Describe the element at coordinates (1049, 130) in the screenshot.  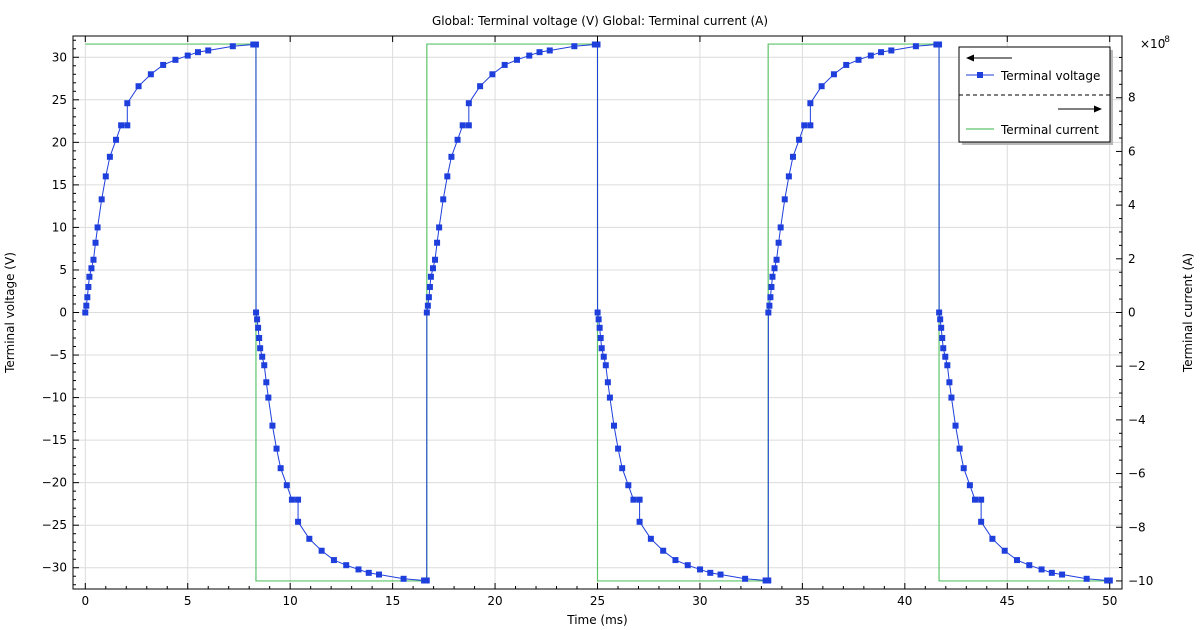
I see `legend-label-terminal-current: Terminal current` at that location.